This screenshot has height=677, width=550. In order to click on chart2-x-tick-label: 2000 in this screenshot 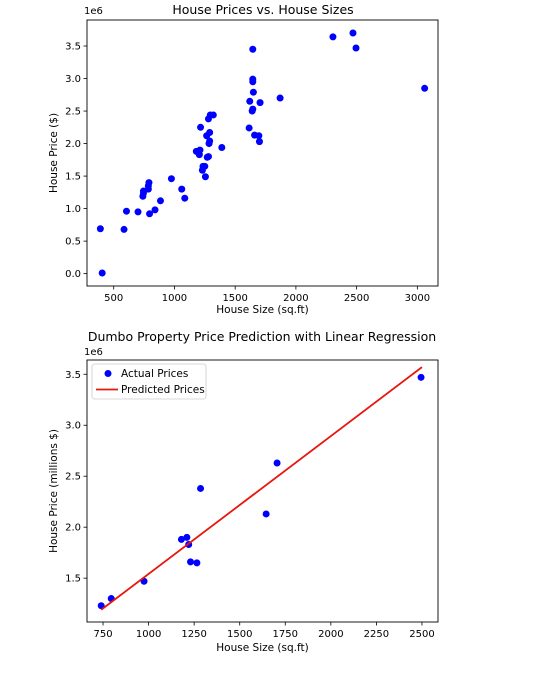, I will do `click(330, 634)`.